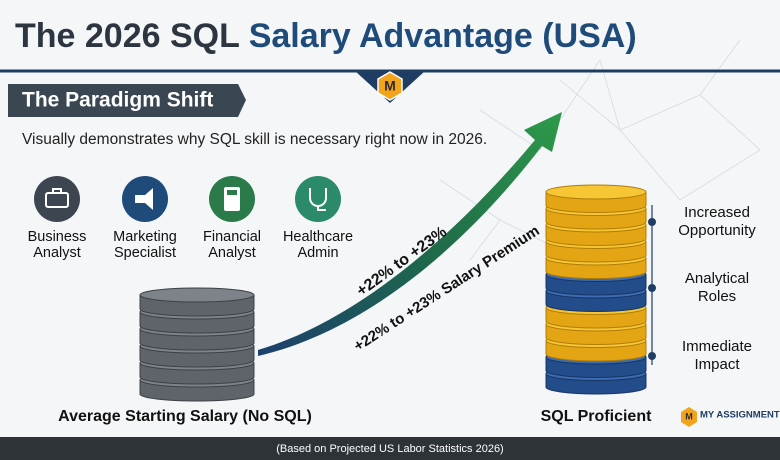 The width and height of the screenshot is (780, 460). What do you see at coordinates (740, 415) in the screenshot?
I see `brand-name: MY ASSIGNMENT H` at bounding box center [740, 415].